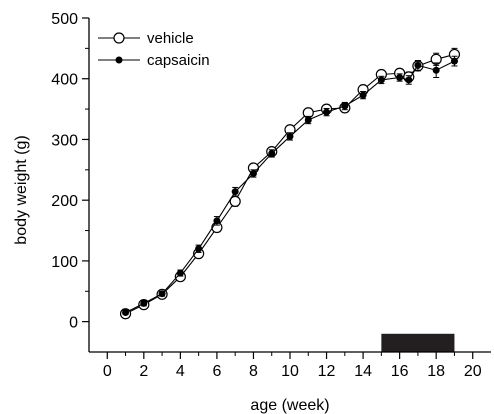 This screenshot has width=494, height=414. I want to click on x-tick-label: 14, so click(363, 371).